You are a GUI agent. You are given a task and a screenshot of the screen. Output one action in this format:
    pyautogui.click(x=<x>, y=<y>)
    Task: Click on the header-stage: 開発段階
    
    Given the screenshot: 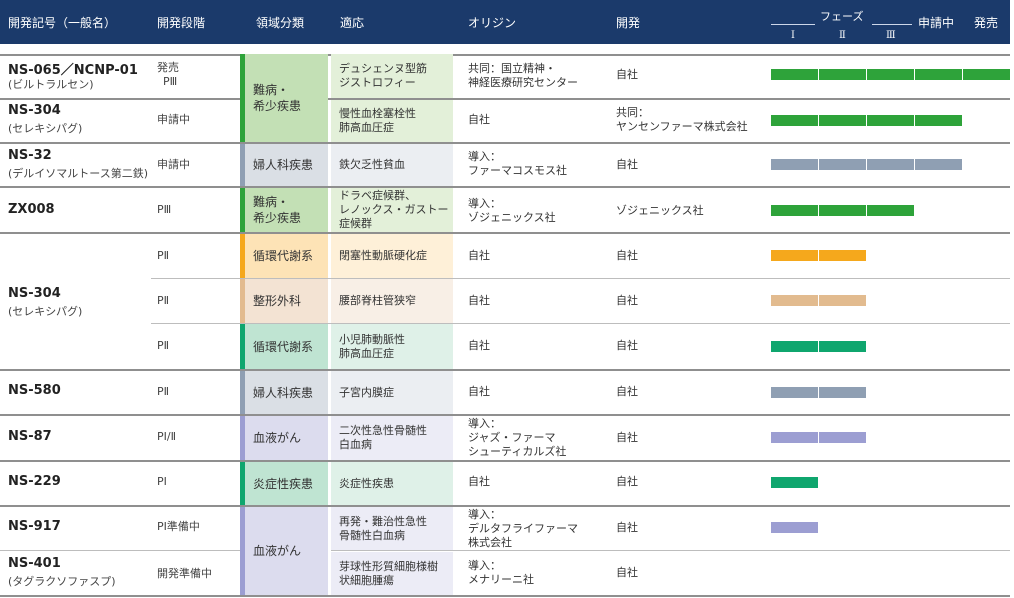 What is the action you would take?
    pyautogui.click(x=181, y=23)
    